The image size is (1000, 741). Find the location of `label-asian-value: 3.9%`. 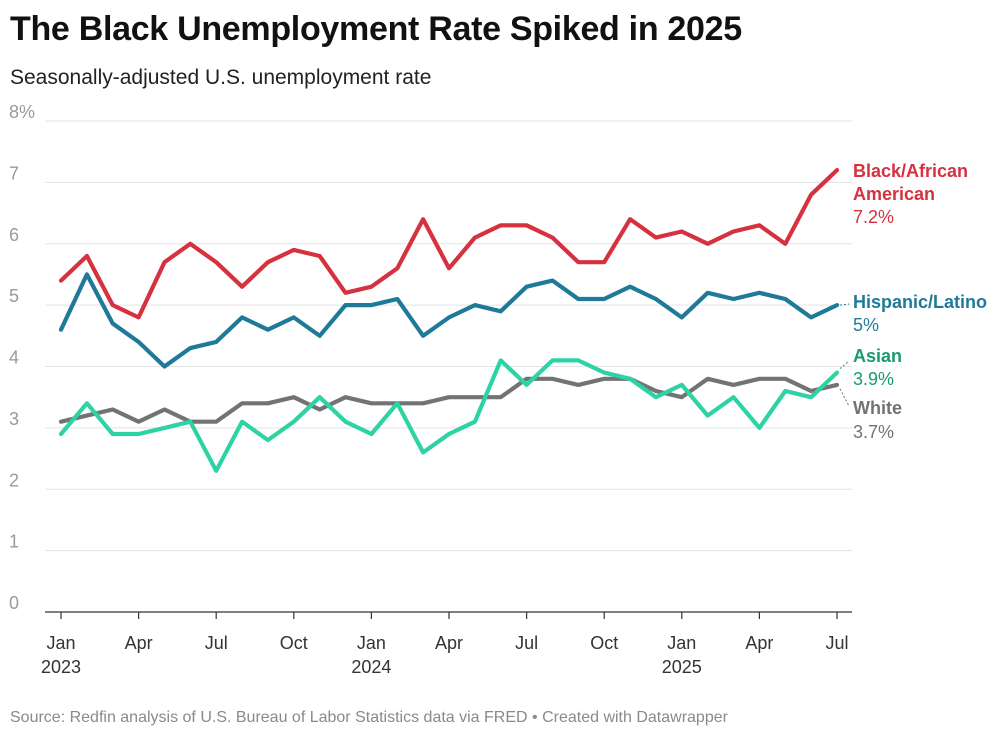

label-asian-value: 3.9% is located at coordinates (873, 379).